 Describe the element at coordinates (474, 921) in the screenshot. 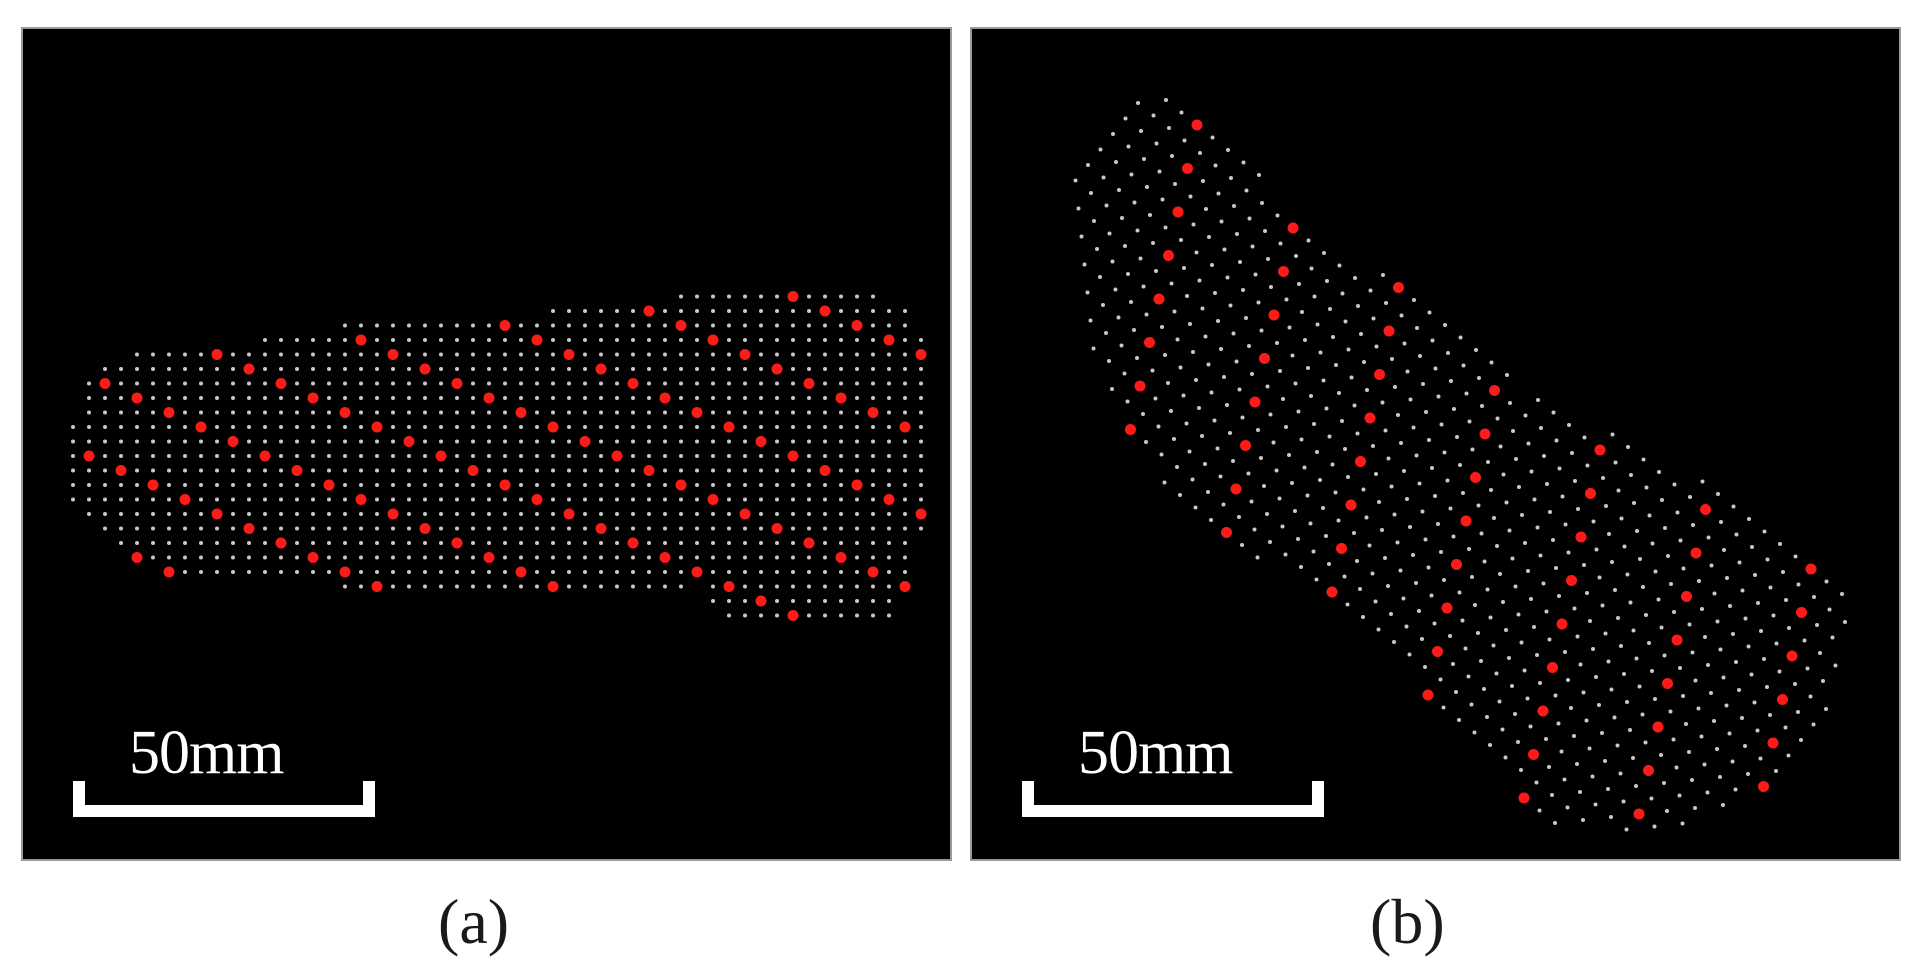

I see `caption-a: (a)` at that location.